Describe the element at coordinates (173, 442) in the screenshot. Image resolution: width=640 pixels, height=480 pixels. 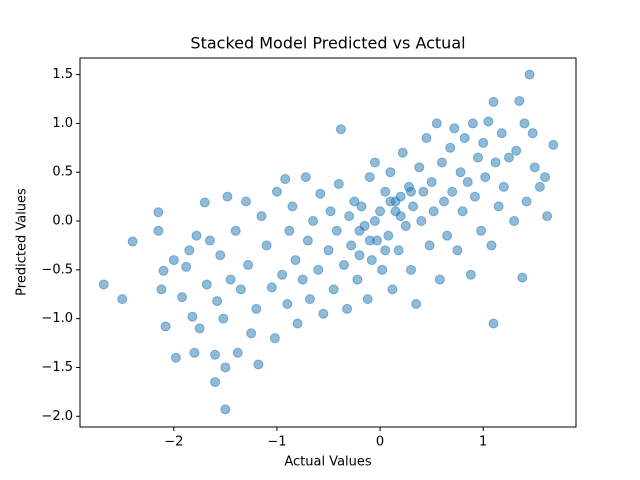
I see `x-tick-label: −2` at that location.